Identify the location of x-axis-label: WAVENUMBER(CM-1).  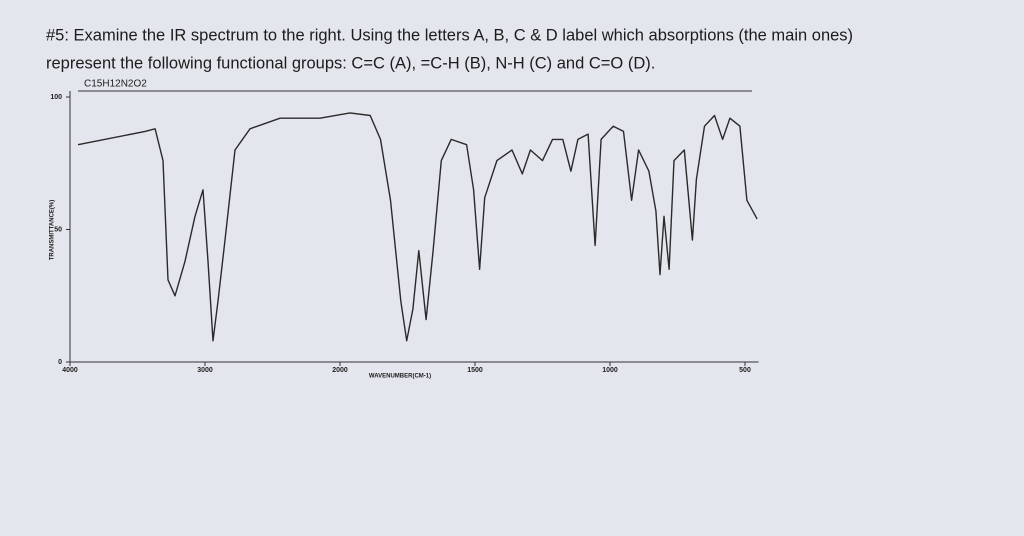
(400, 377).